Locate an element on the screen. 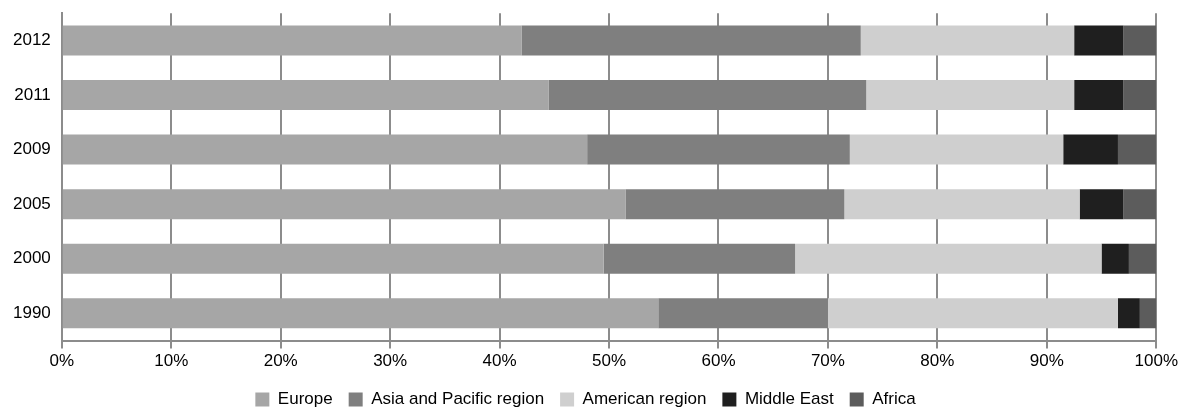 This screenshot has width=1181, height=418. x-tick-label: 70% is located at coordinates (827, 361).